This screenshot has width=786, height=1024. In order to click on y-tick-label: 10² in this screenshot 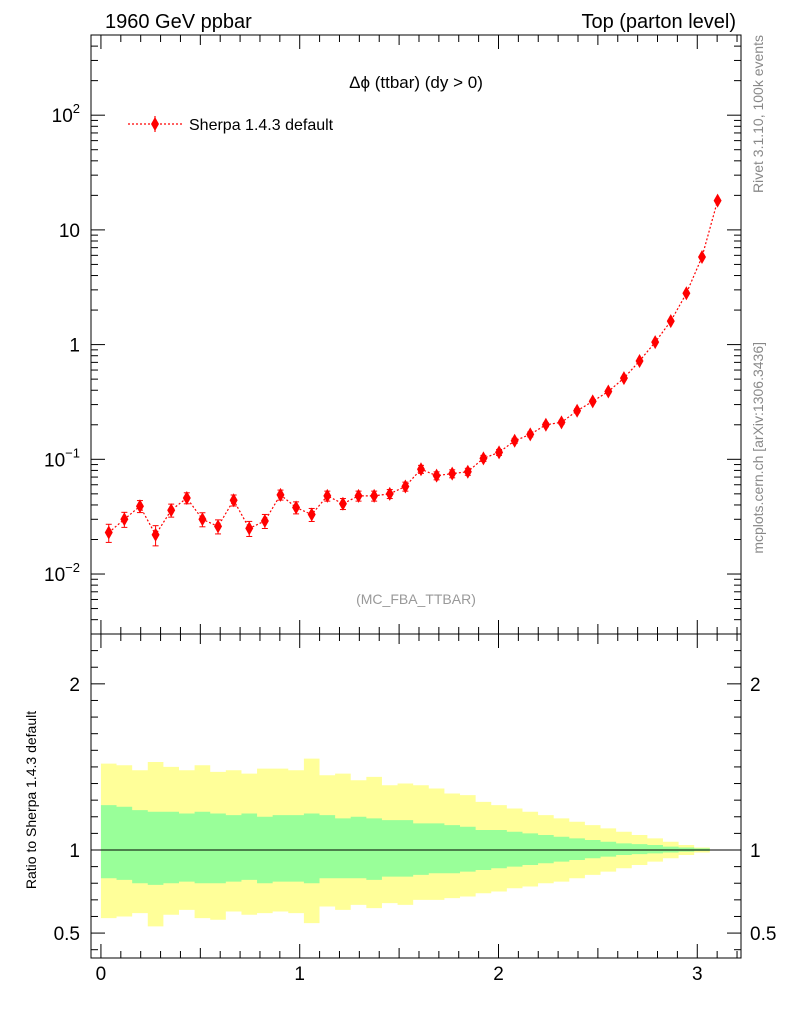, I will do `click(66, 114)`.